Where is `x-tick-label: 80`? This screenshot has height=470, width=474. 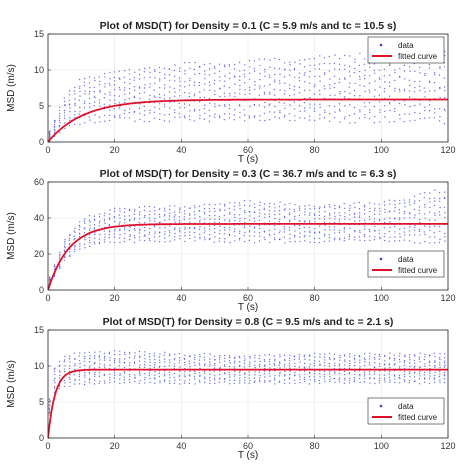
x-tick-label: 80 is located at coordinates (315, 150).